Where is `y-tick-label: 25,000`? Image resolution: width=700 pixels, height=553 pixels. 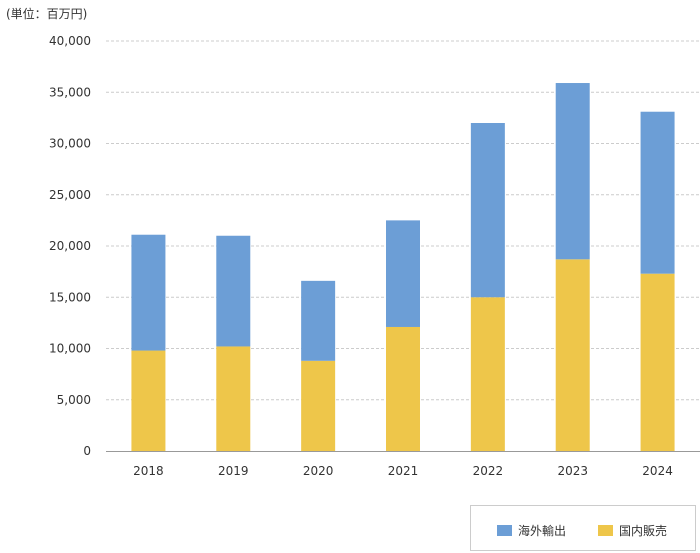
y-tick-label: 25,000 is located at coordinates (70, 195).